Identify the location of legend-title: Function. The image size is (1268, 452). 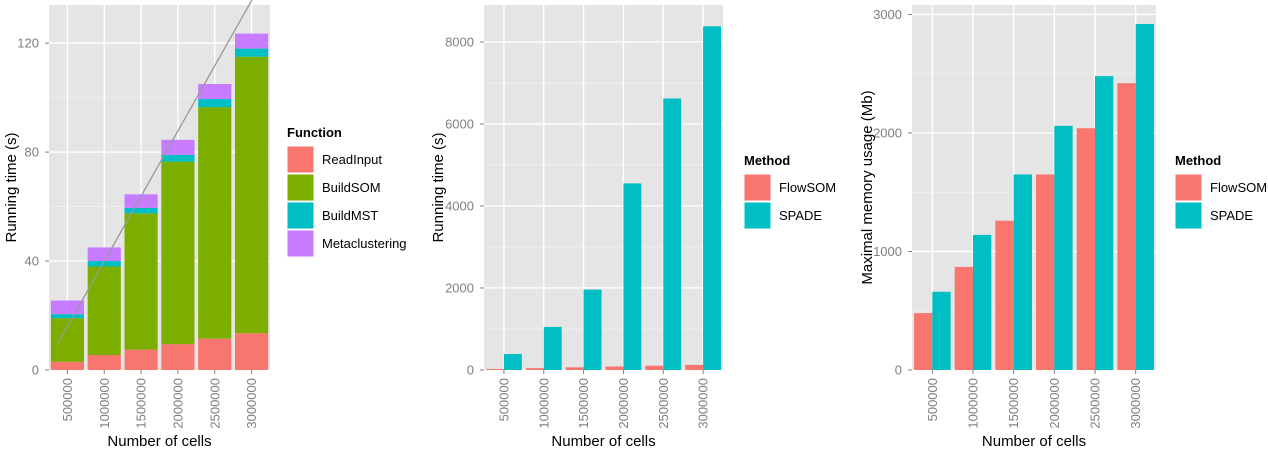
(314, 132).